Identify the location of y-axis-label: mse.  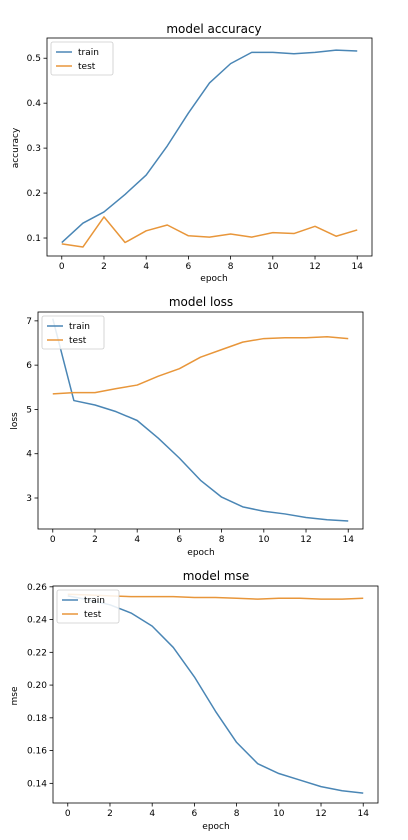
(15, 695).